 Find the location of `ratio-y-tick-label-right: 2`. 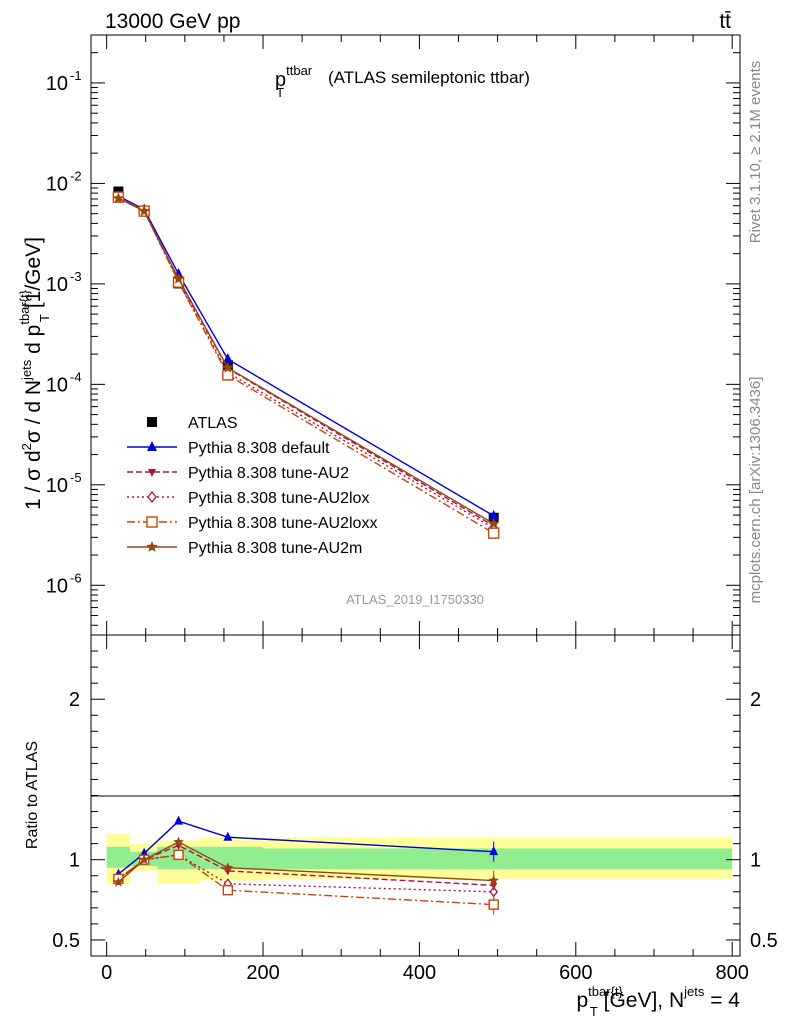

ratio-y-tick-label-right: 2 is located at coordinates (755, 700).